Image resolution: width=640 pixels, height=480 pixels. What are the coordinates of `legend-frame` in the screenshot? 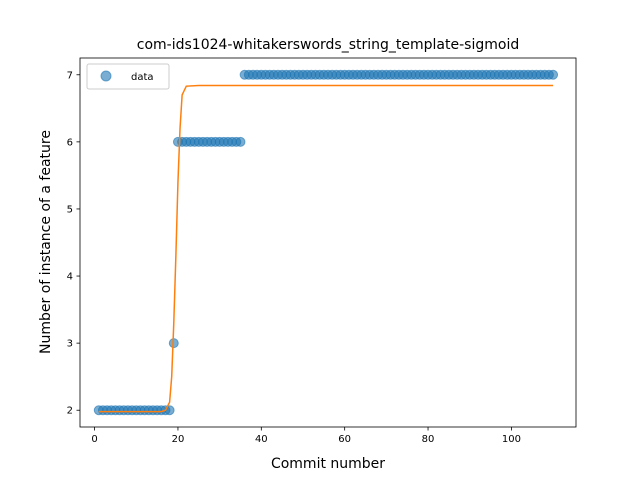 It's located at (128, 76).